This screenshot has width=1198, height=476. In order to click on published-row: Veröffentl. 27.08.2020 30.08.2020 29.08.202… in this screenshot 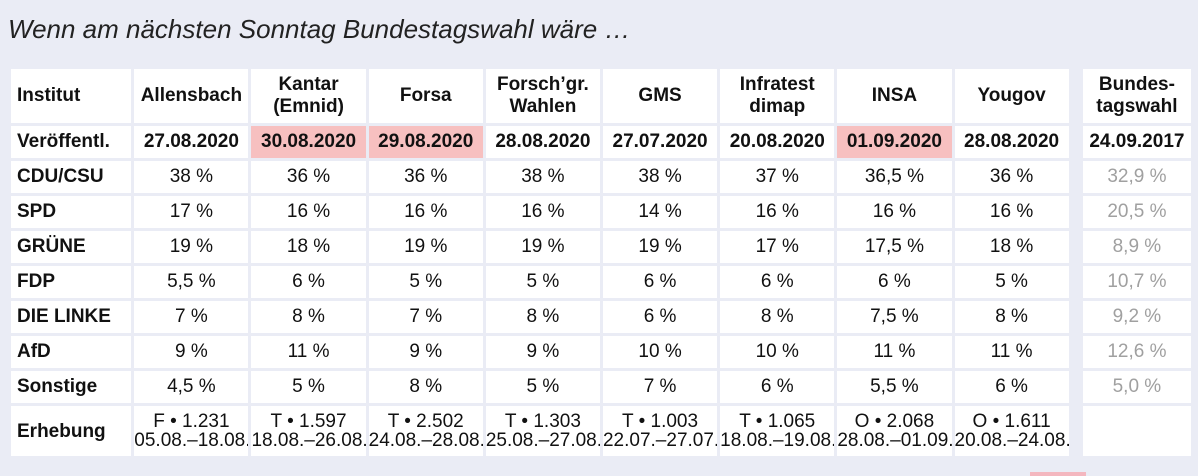, I will do `click(601, 142)`.